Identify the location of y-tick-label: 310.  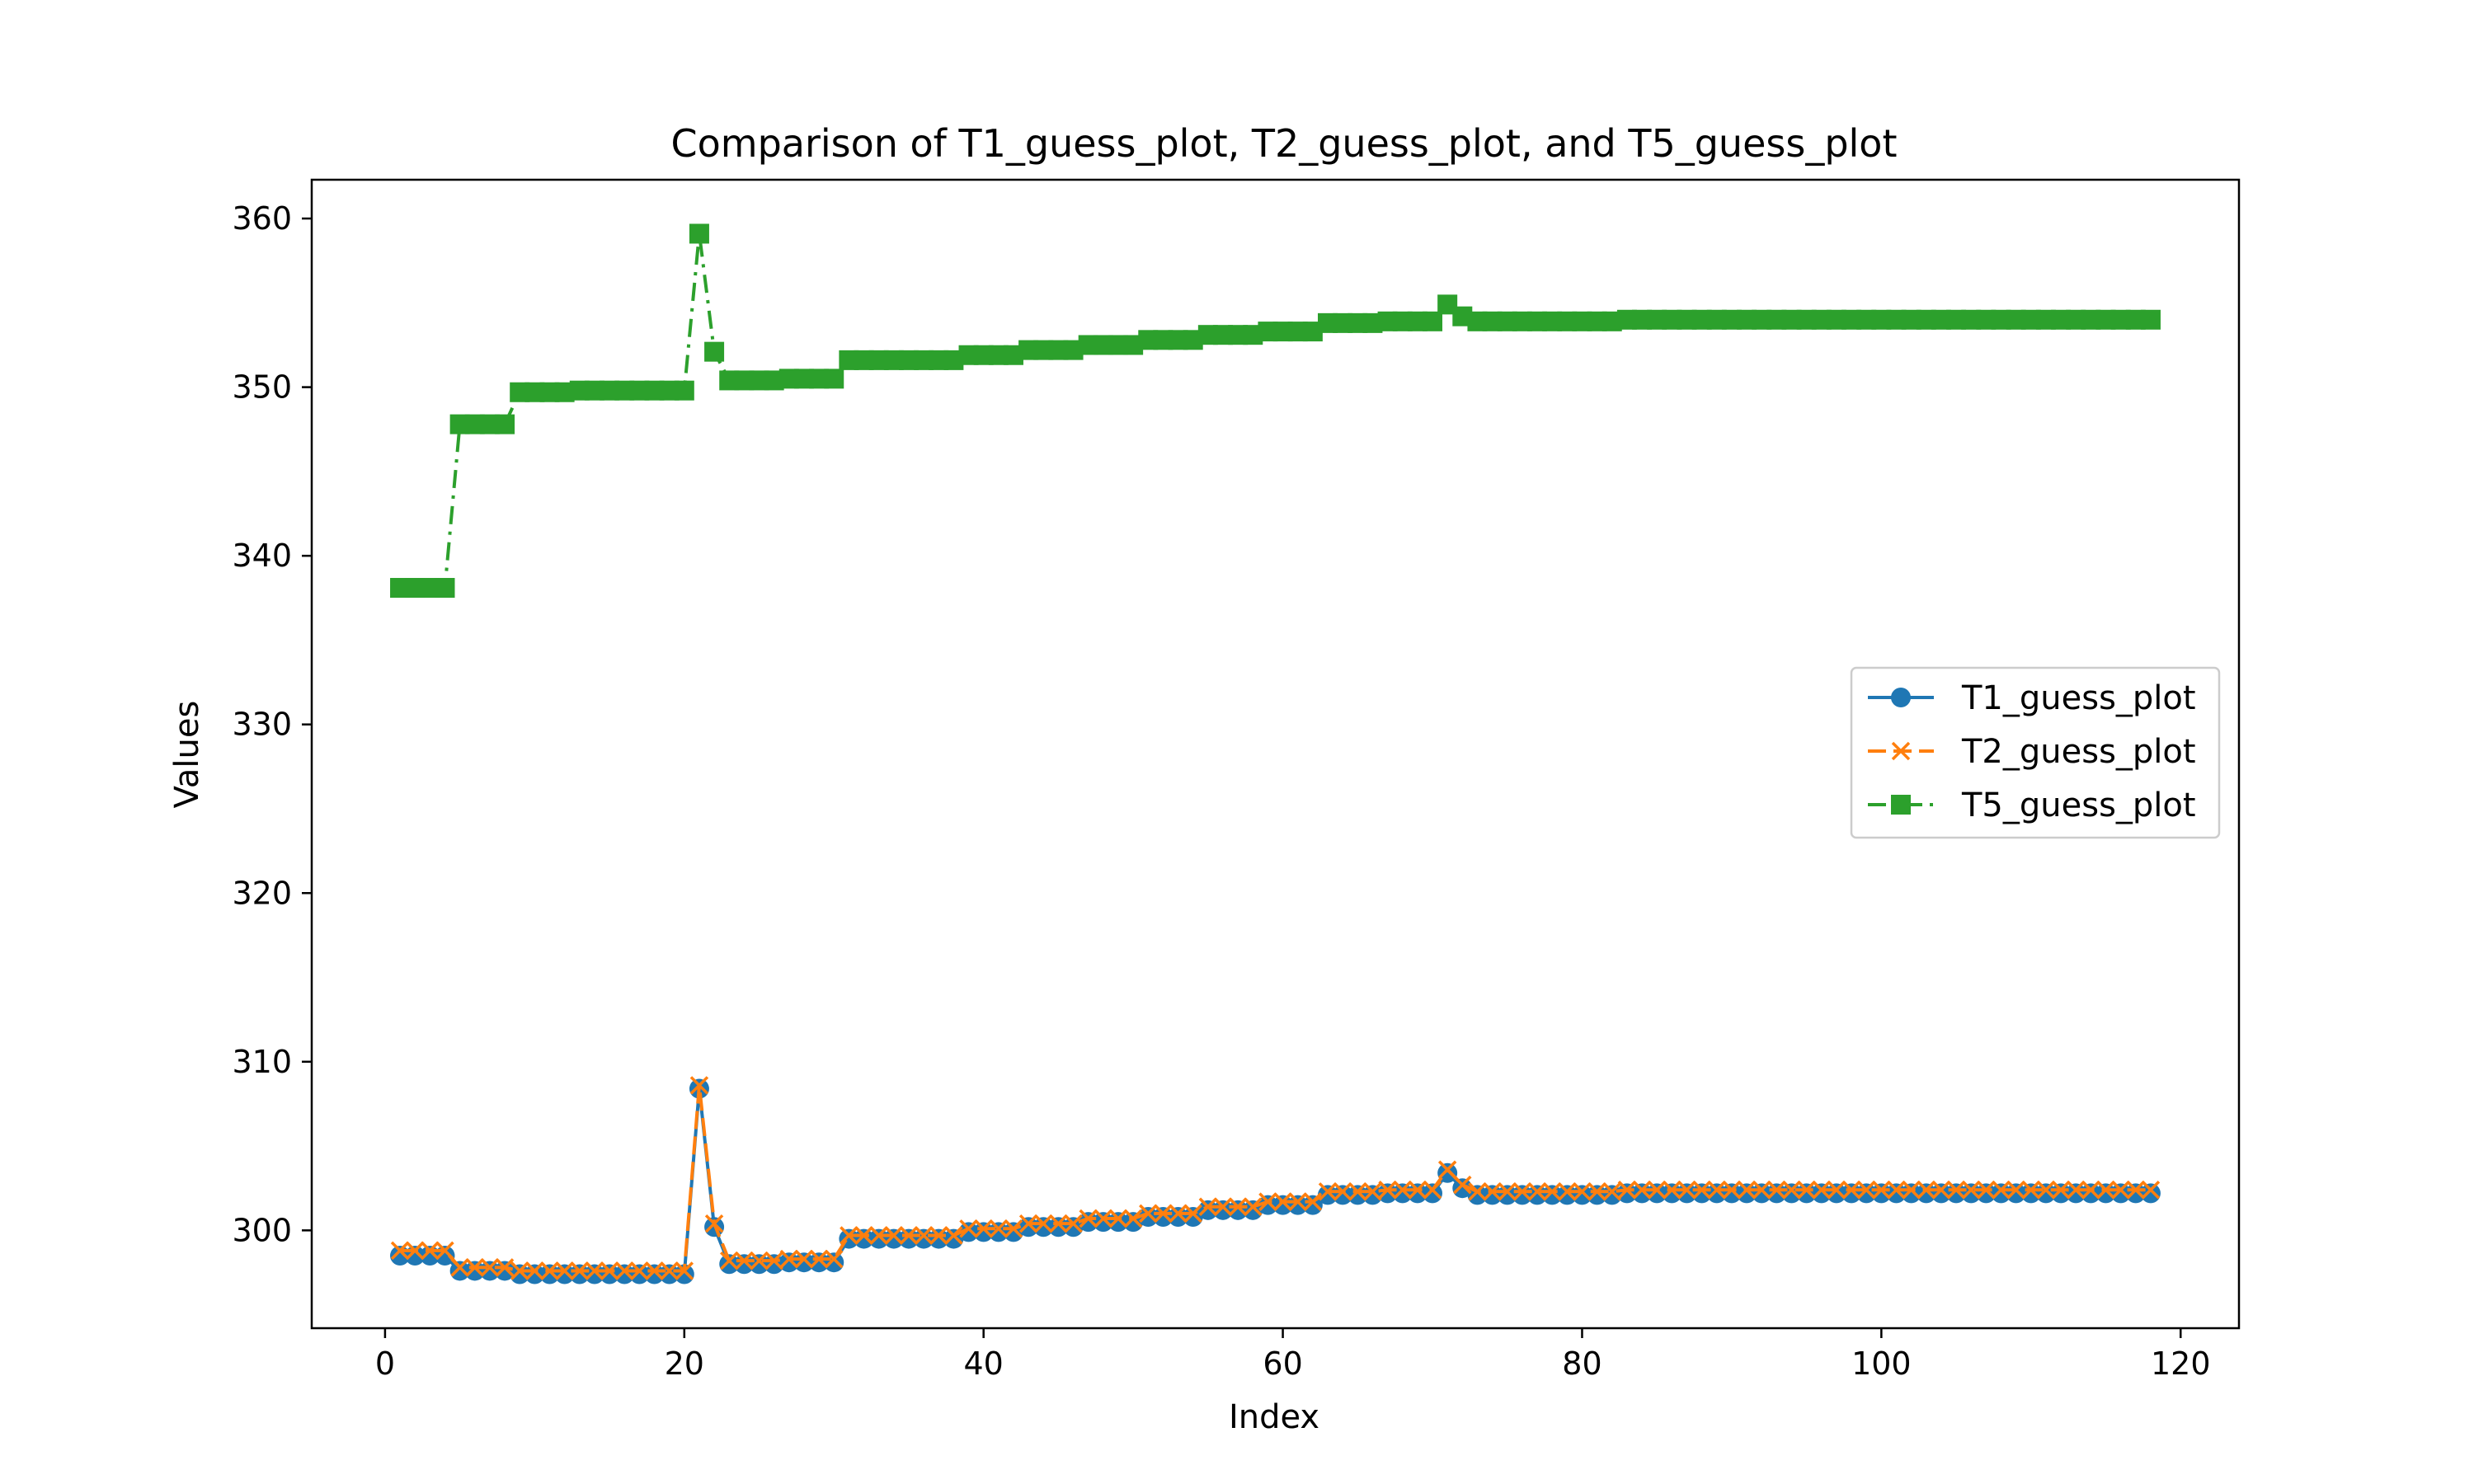
(262, 1062).